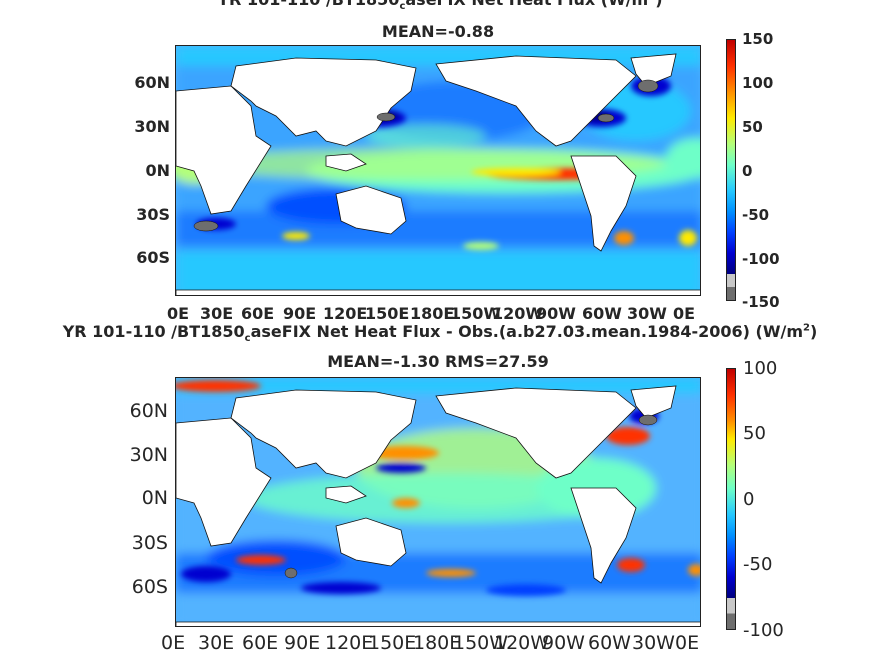  What do you see at coordinates (731, 499) in the screenshot?
I see `bottom-colorbar` at bounding box center [731, 499].